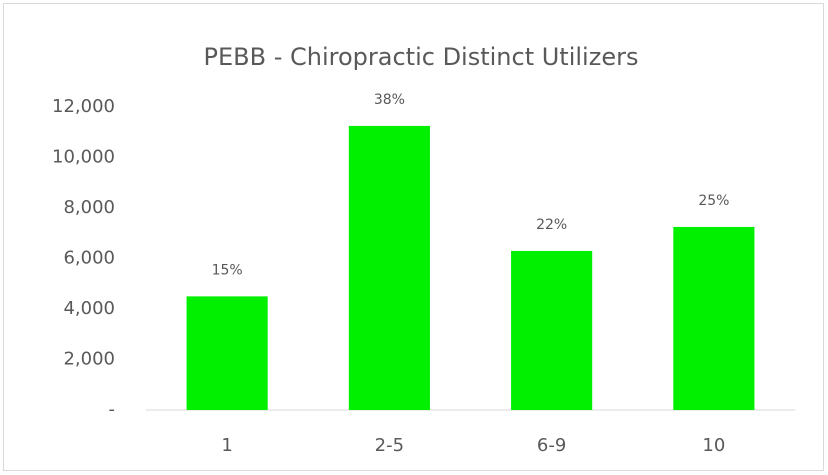  Describe the element at coordinates (551, 445) in the screenshot. I see `x-tick-label: 6-9` at that location.